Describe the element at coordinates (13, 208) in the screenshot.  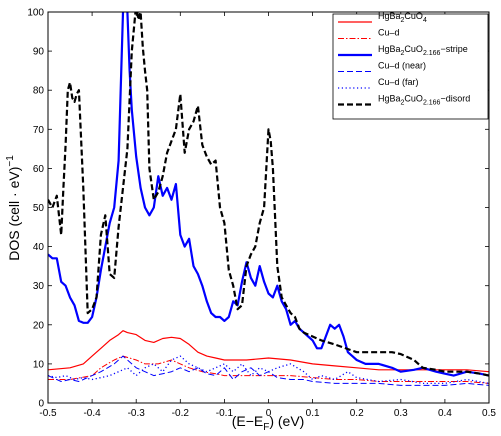
I see `y-axis-label: DOS (cell · eV)−1` at that location.